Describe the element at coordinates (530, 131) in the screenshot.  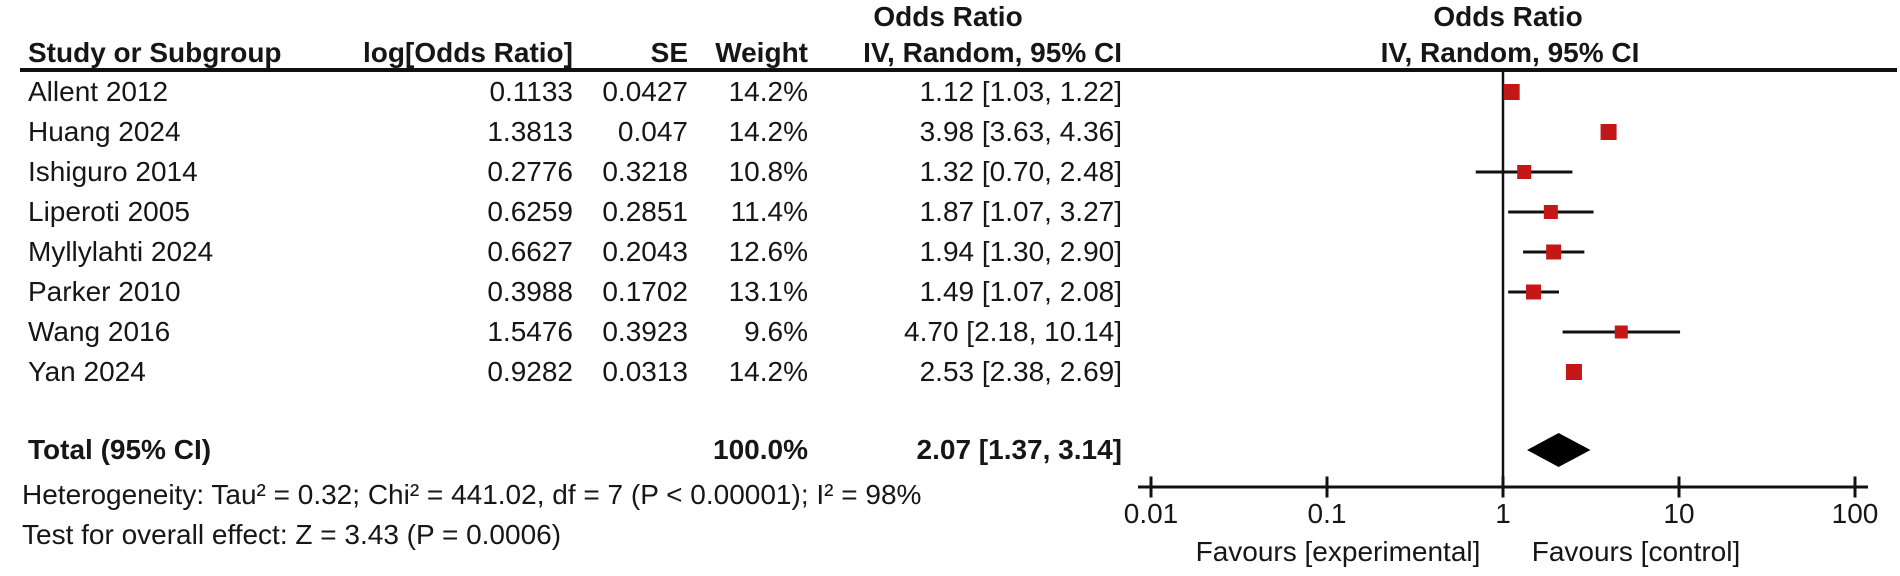
I see `study-log-or: 1.3813` at that location.